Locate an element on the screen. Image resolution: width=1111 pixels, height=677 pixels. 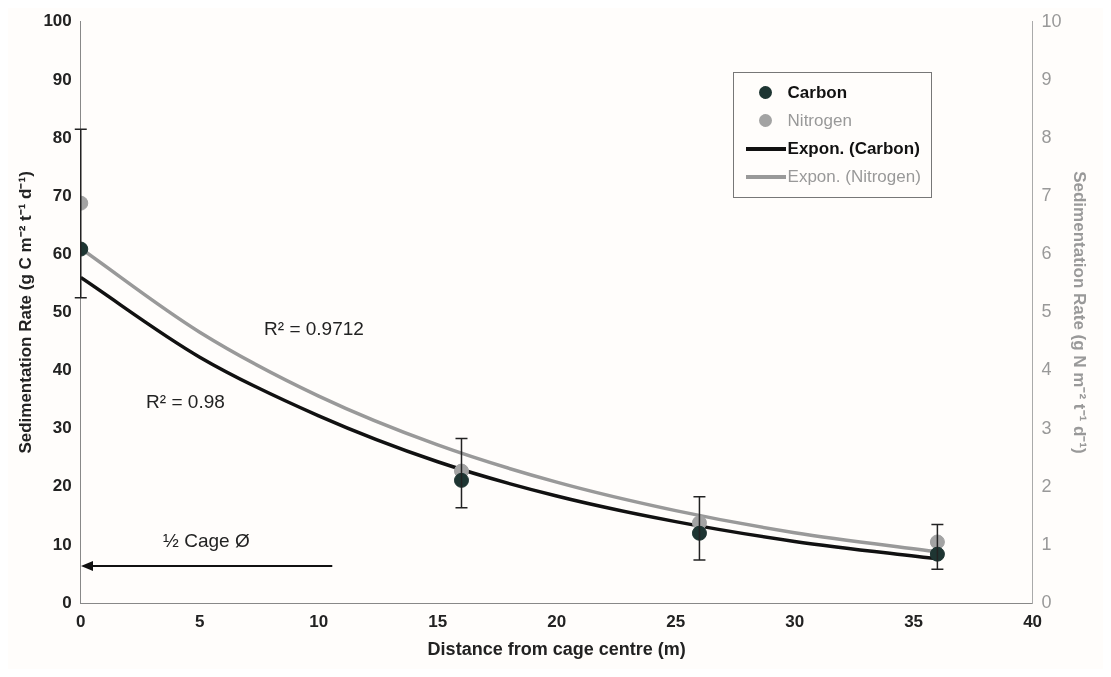
annotation: R² = 0.98 is located at coordinates (185, 401).